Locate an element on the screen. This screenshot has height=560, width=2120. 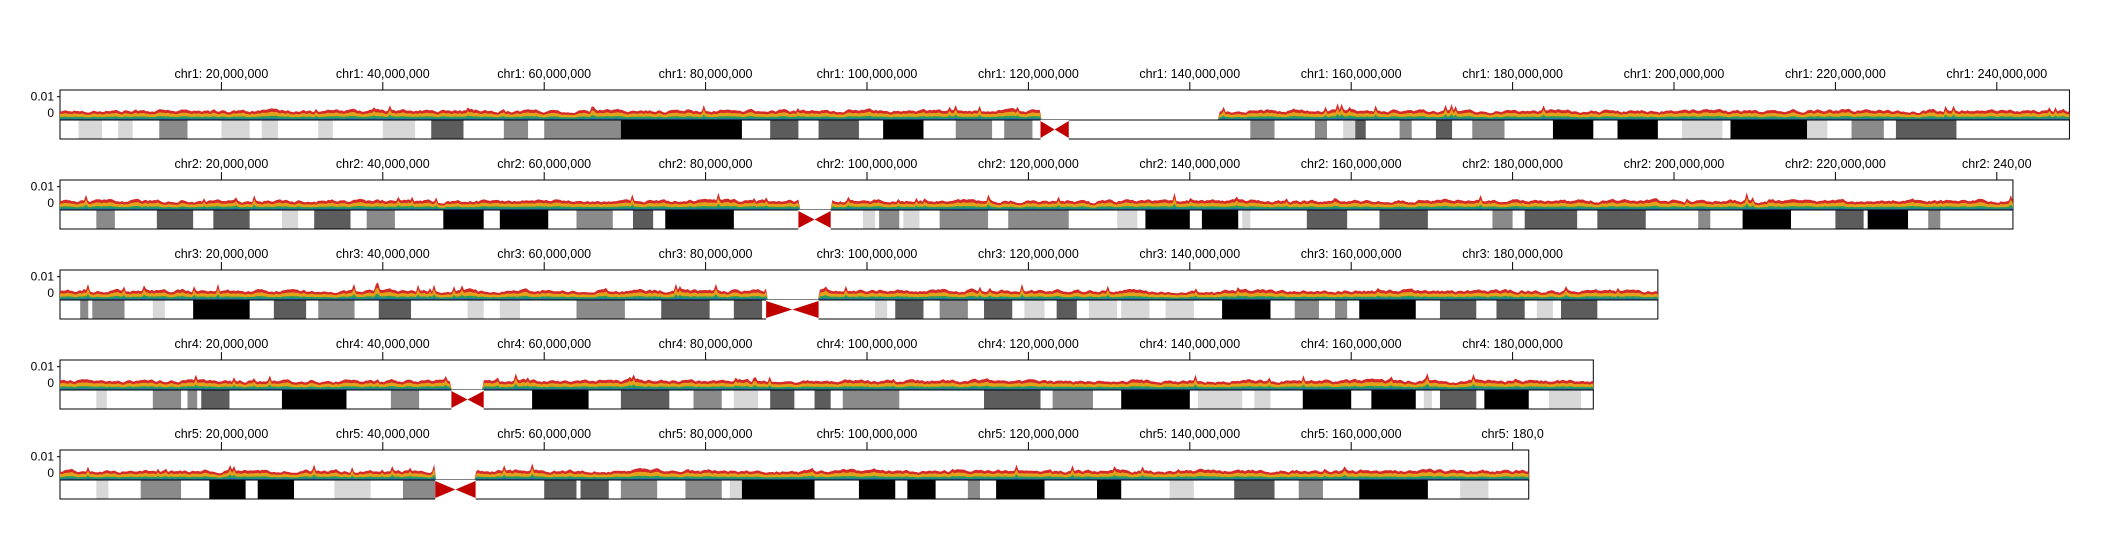
tick-label: chr5: 80,000,000 is located at coordinates (706, 434).